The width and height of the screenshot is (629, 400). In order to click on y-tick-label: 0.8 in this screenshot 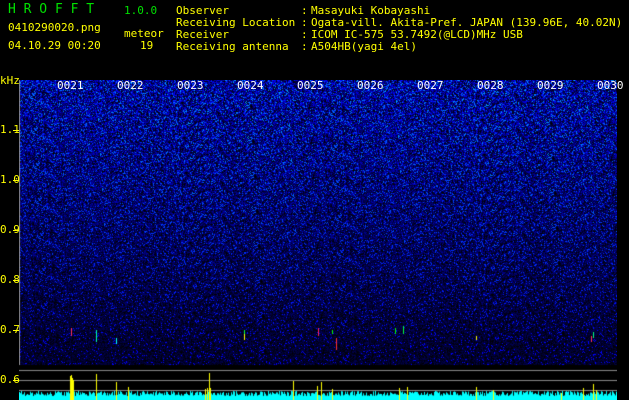, I will do `click(10, 279)`.